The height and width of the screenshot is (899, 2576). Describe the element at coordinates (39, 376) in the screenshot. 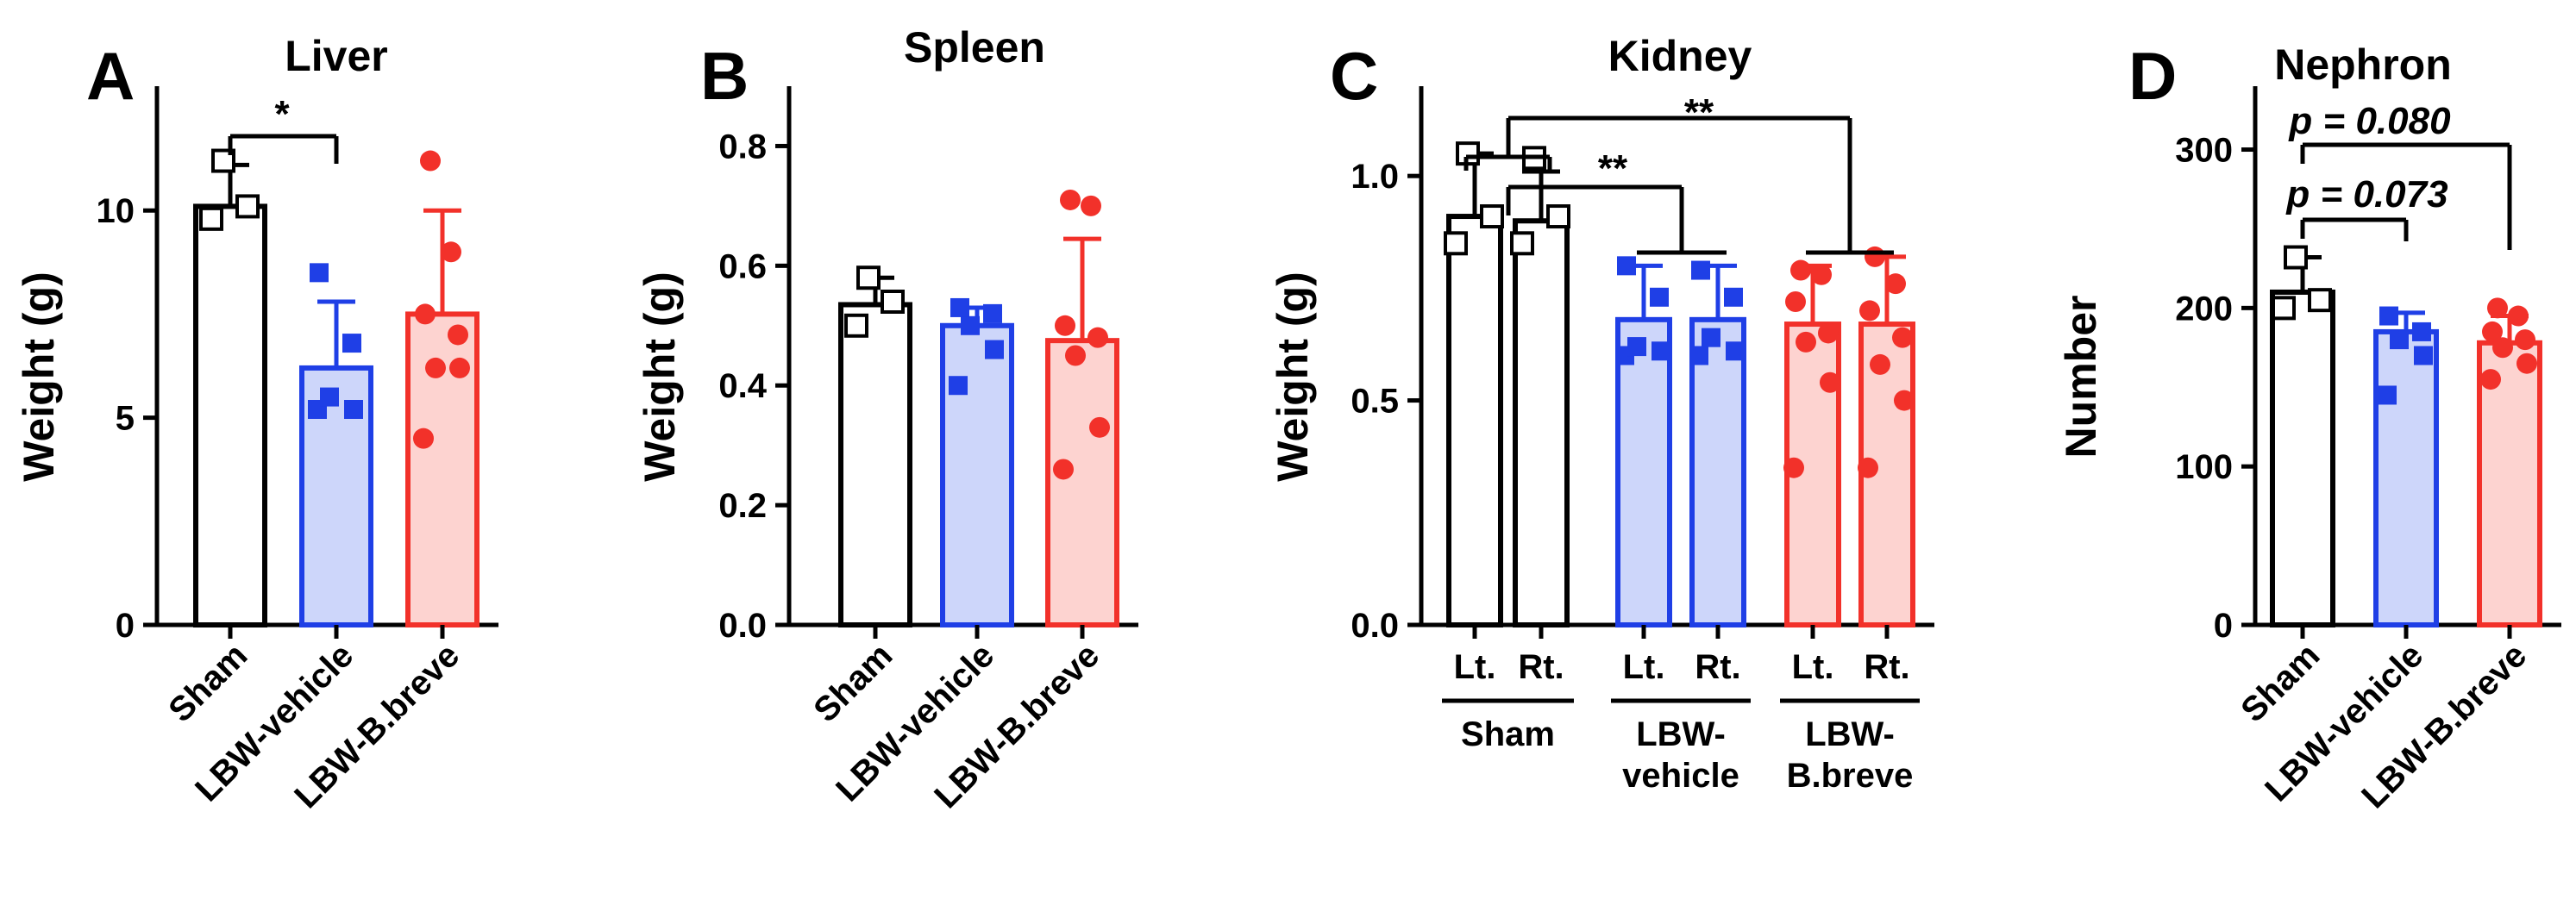

I see `panel-a-ylabel: Weight (g)` at that location.